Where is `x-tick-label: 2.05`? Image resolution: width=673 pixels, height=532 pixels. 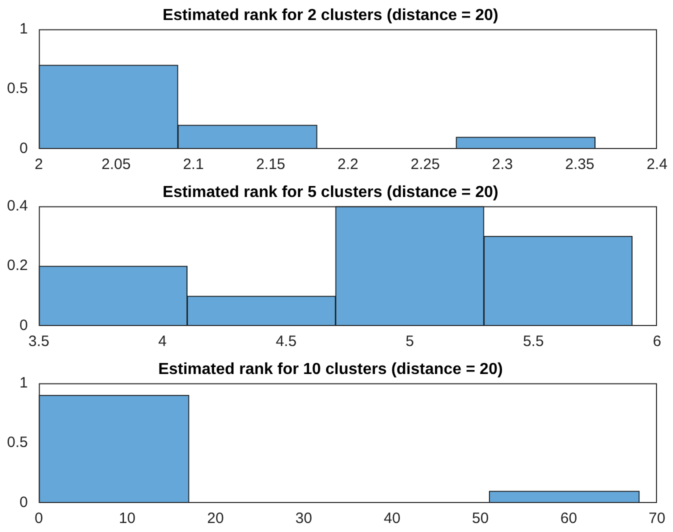
x-tick-label: 2.05 is located at coordinates (116, 165).